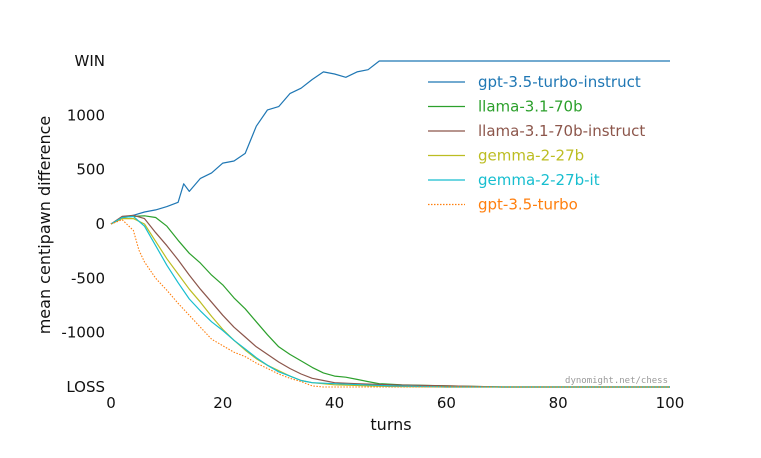  Describe the element at coordinates (531, 156) in the screenshot. I see `legend-label: gemma-2-27b` at that location.